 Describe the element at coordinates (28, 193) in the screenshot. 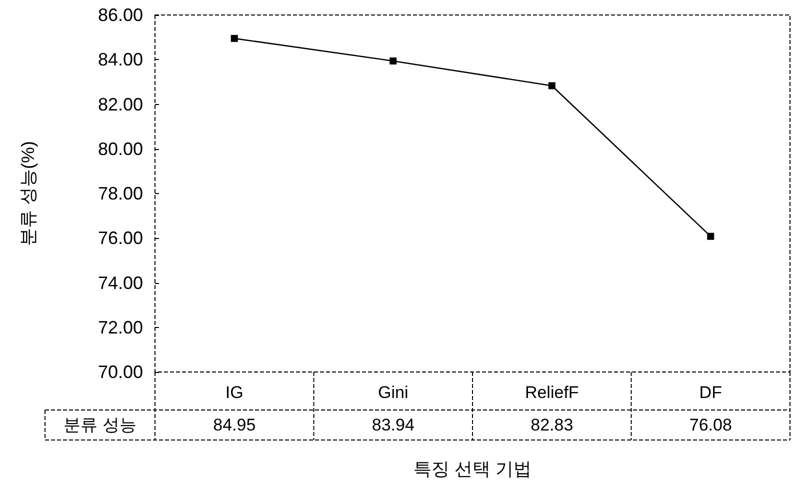

I see `y-axis-title: 분류 성능(%)` at that location.